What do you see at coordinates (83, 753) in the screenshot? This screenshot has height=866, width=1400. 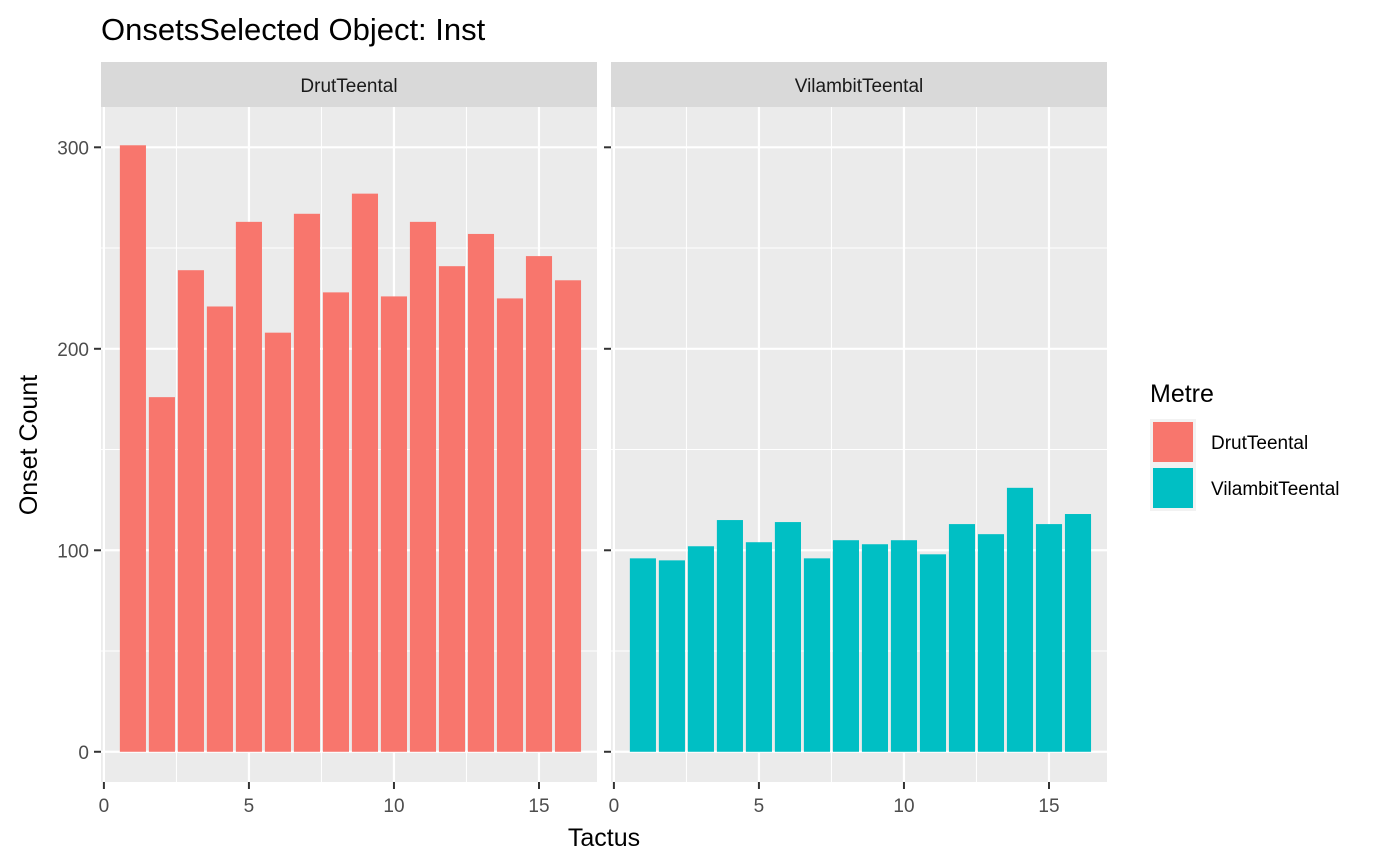 I see `y-tick-label: 0` at bounding box center [83, 753].